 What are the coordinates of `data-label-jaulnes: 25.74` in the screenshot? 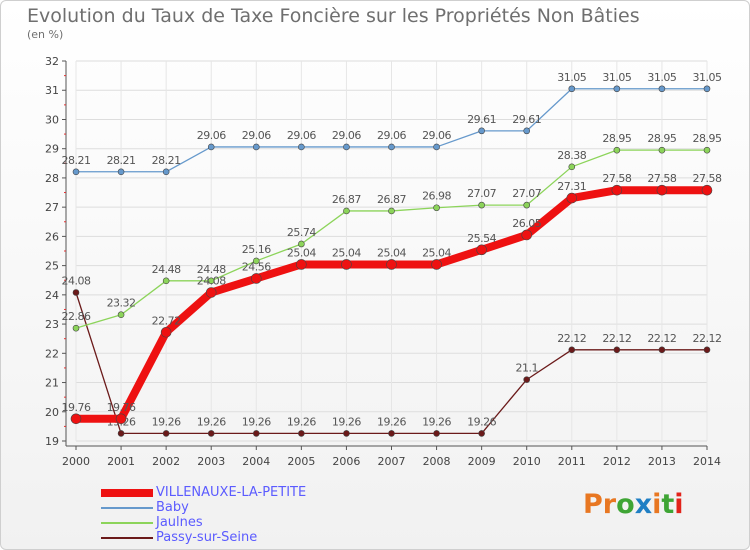 It's located at (301, 232).